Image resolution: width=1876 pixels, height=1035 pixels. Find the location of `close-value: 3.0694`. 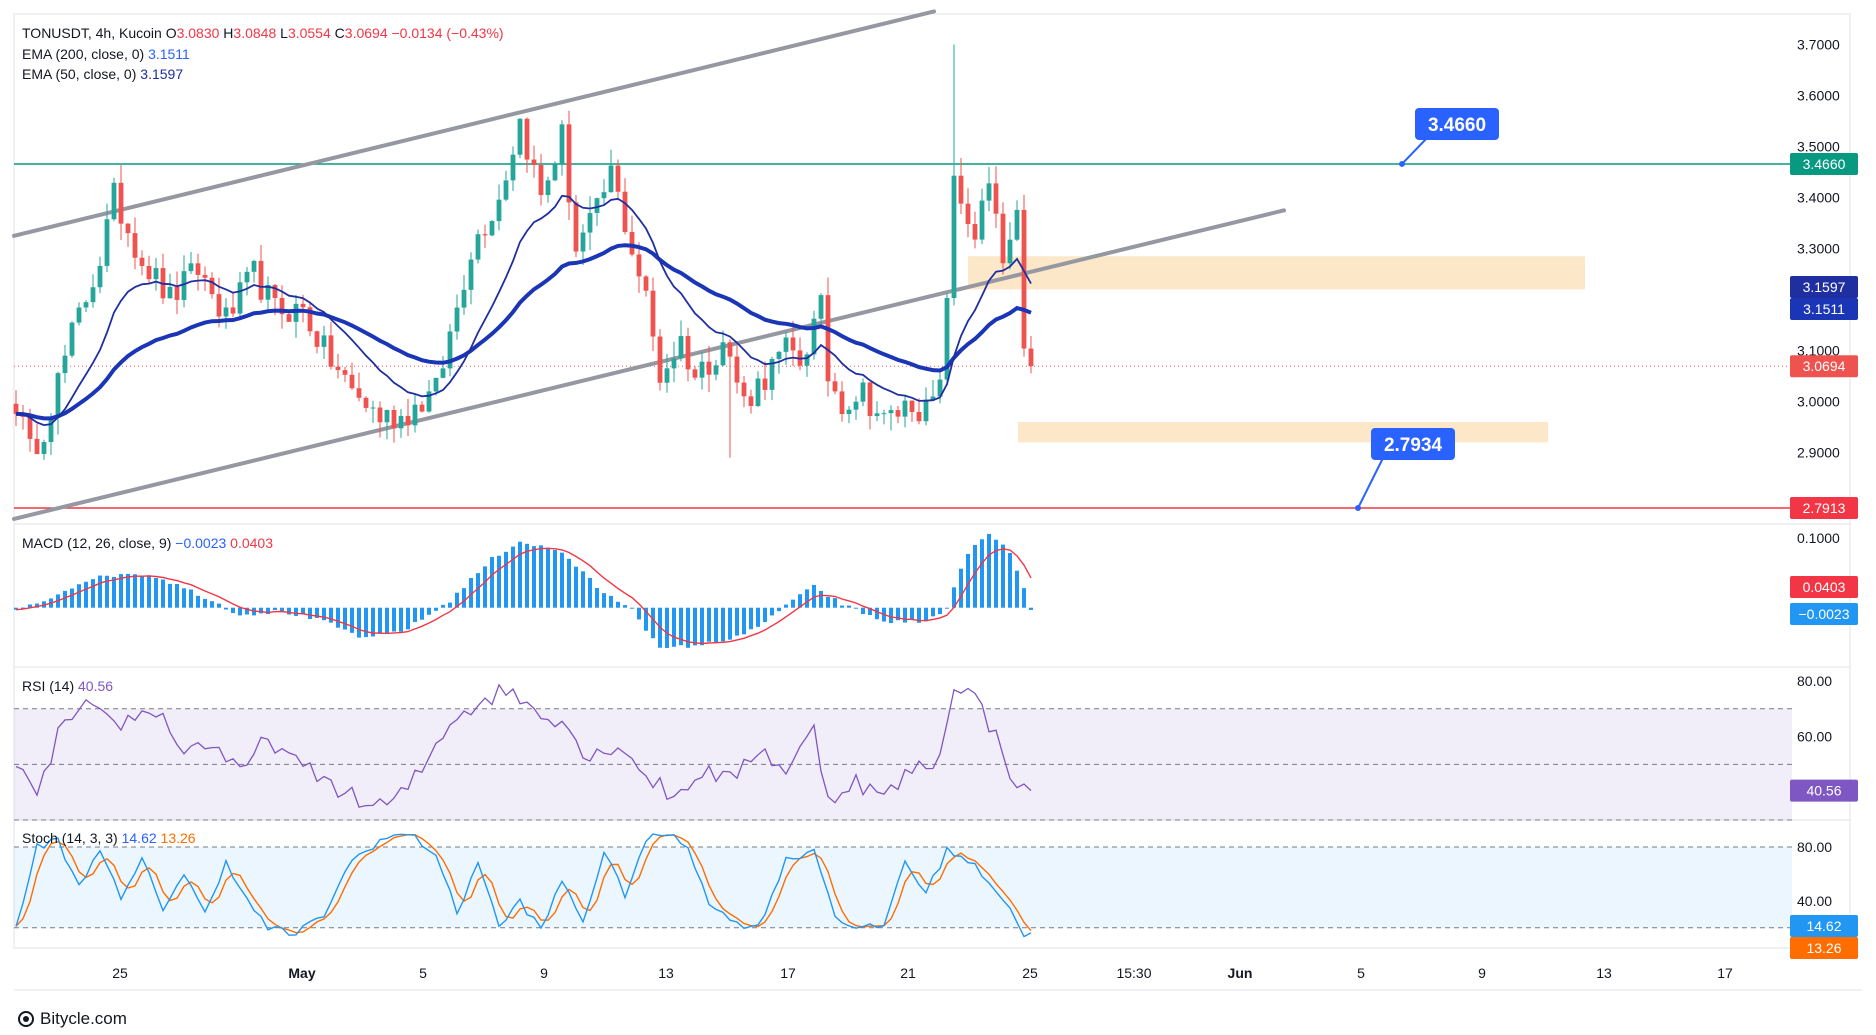

close-value: 3.0694 is located at coordinates (366, 33).